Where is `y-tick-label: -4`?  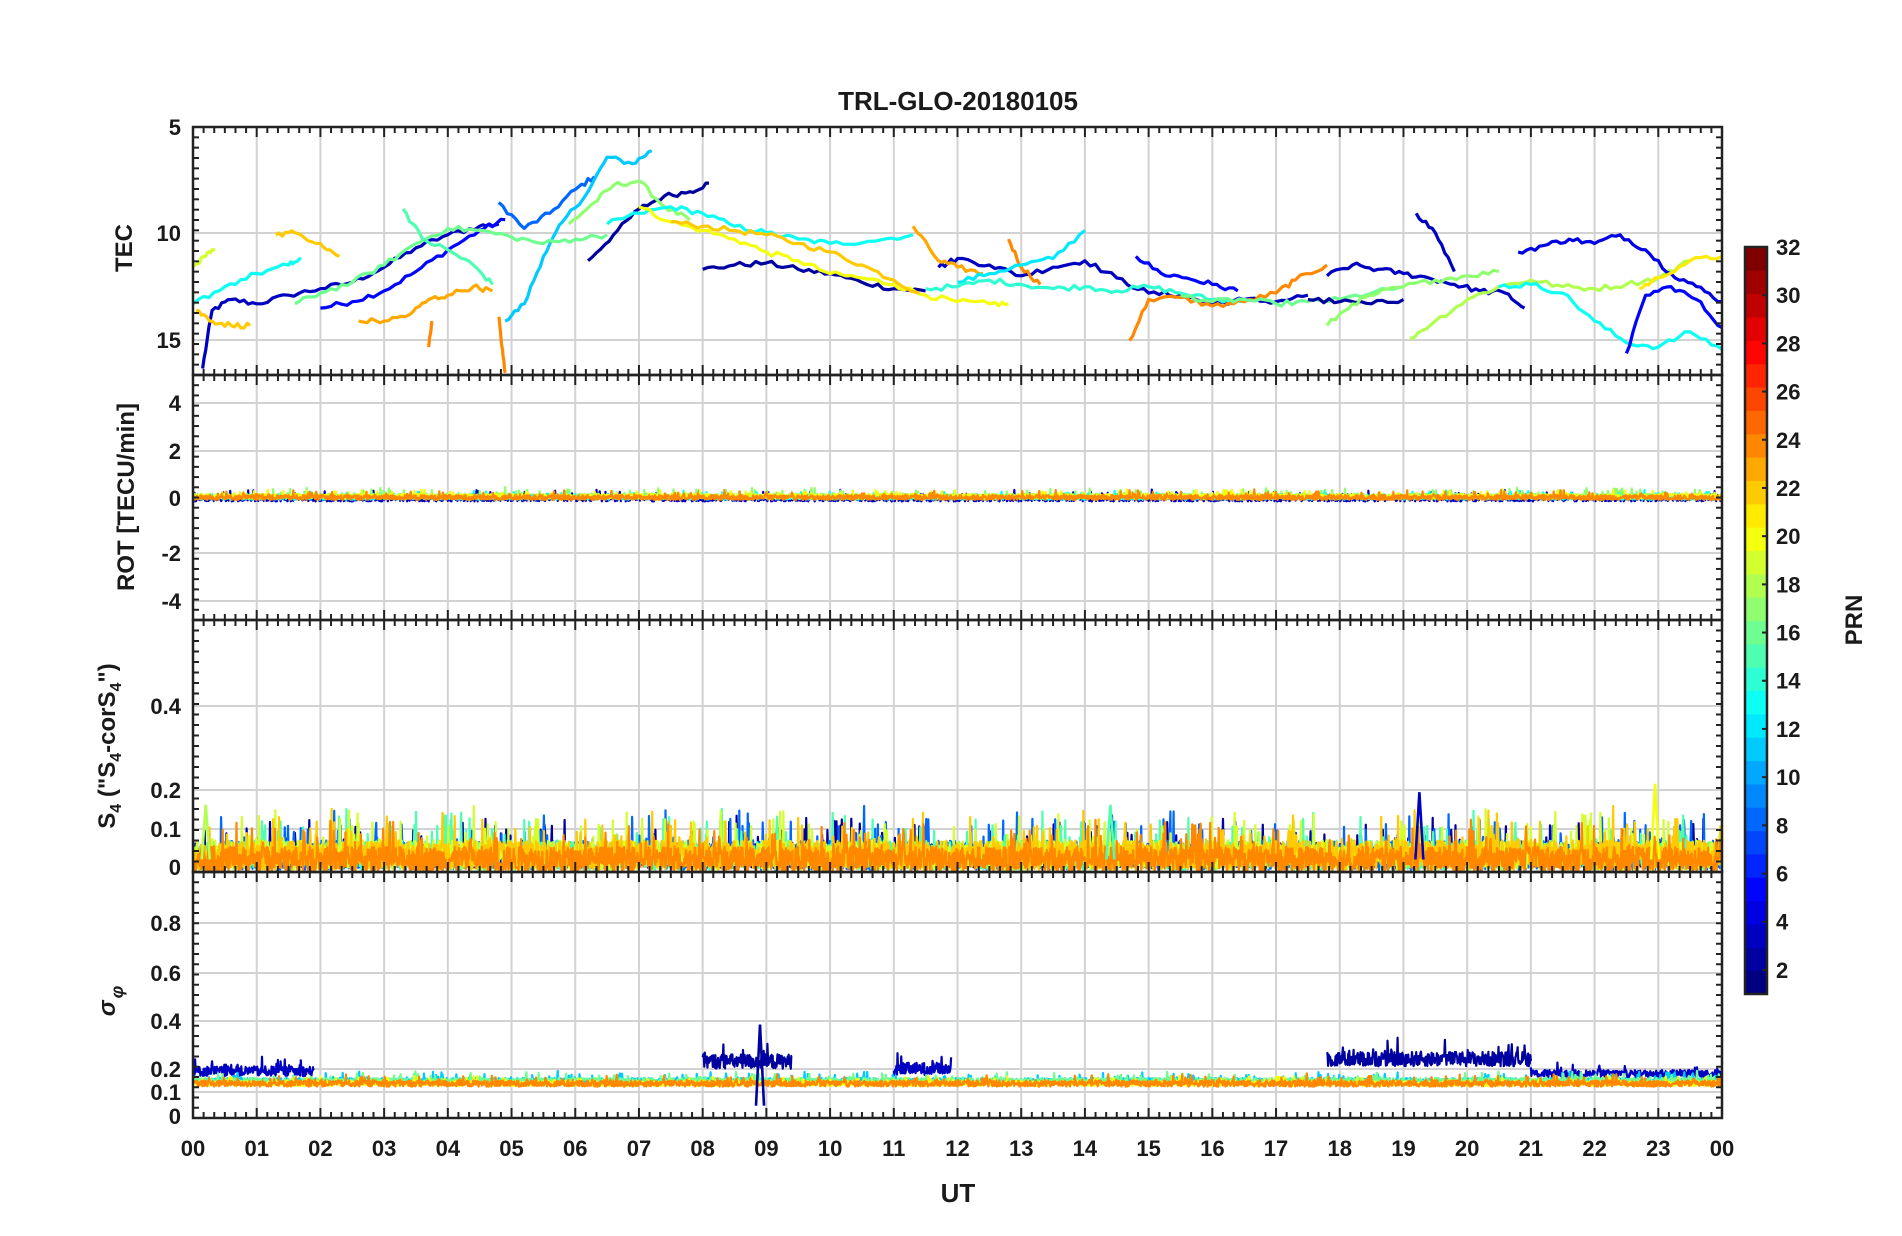
y-tick-label: -4 is located at coordinates (171, 601).